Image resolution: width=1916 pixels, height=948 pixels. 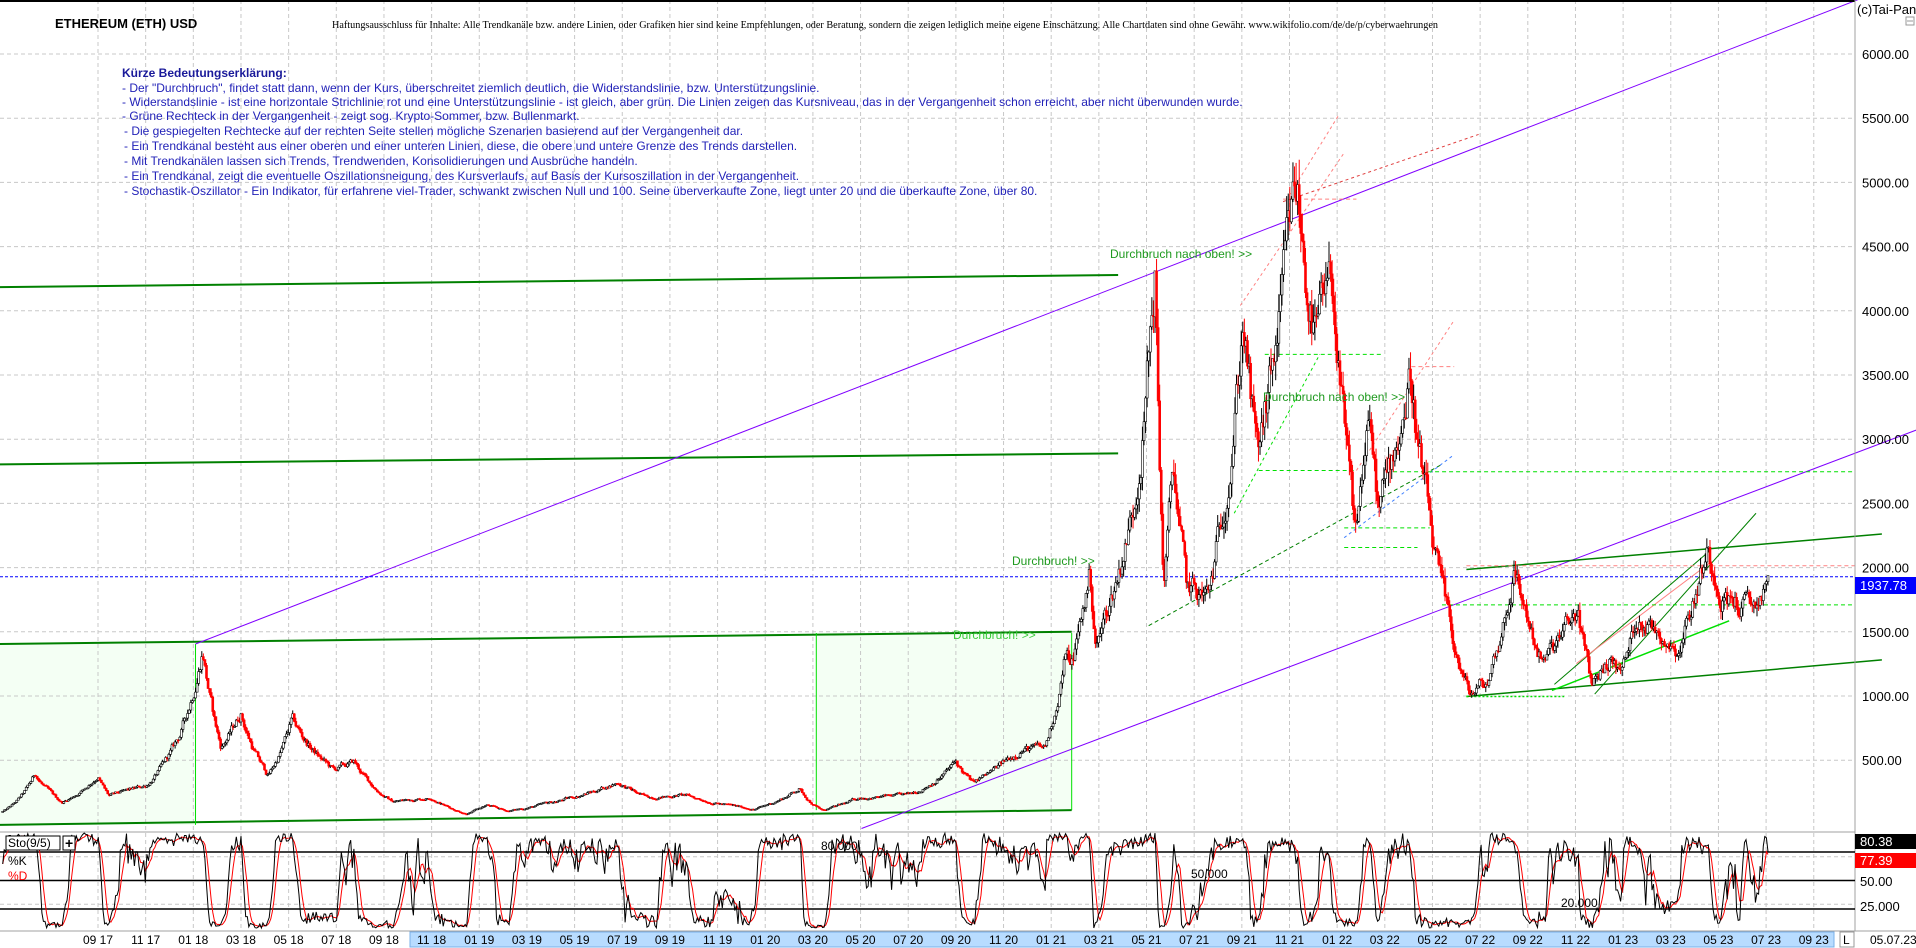 I want to click on add-indicator-button, so click(x=69, y=843).